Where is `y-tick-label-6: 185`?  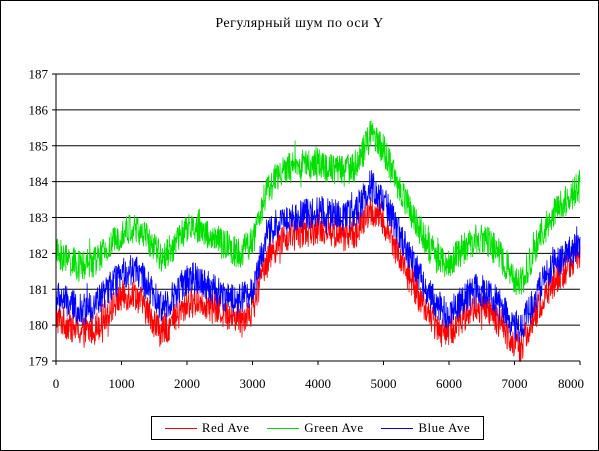
y-tick-label-6: 185 is located at coordinates (39, 145).